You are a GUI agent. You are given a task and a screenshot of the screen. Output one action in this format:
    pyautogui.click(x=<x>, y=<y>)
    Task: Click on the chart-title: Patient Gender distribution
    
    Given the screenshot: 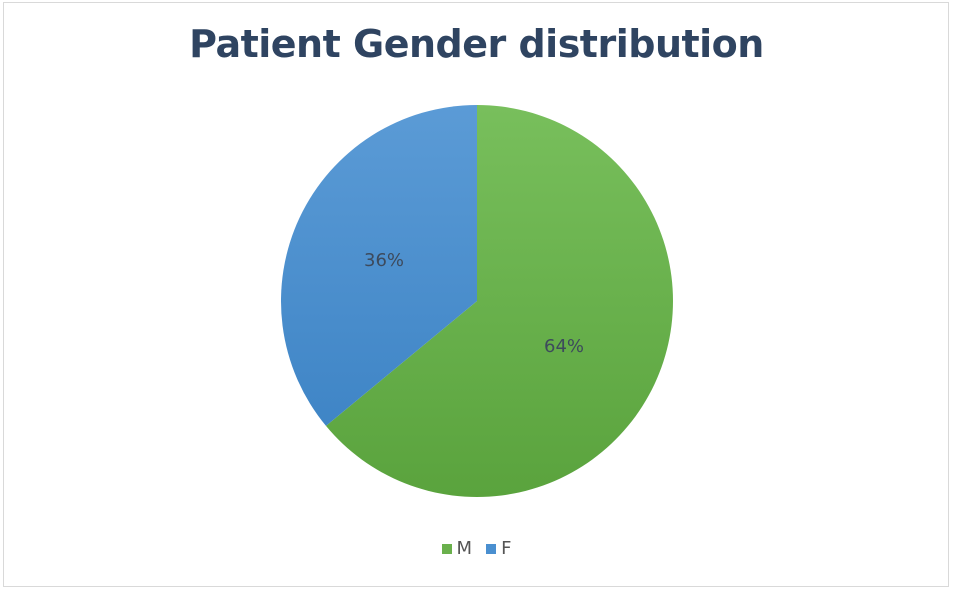 What is the action you would take?
    pyautogui.click(x=476, y=44)
    